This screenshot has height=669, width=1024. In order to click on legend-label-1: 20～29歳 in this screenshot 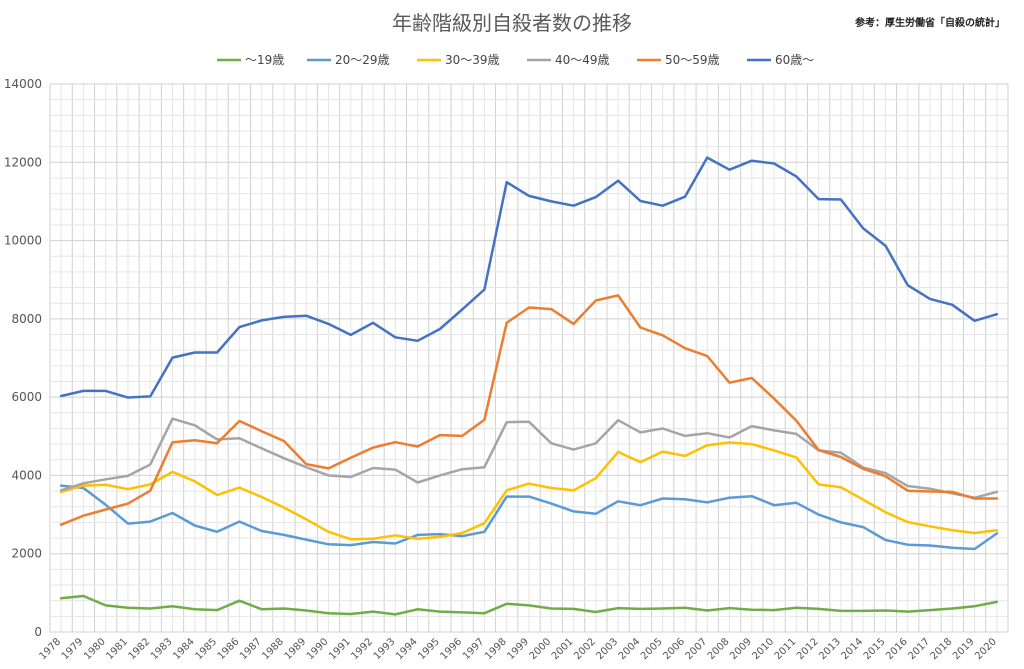, I will do `click(362, 60)`.